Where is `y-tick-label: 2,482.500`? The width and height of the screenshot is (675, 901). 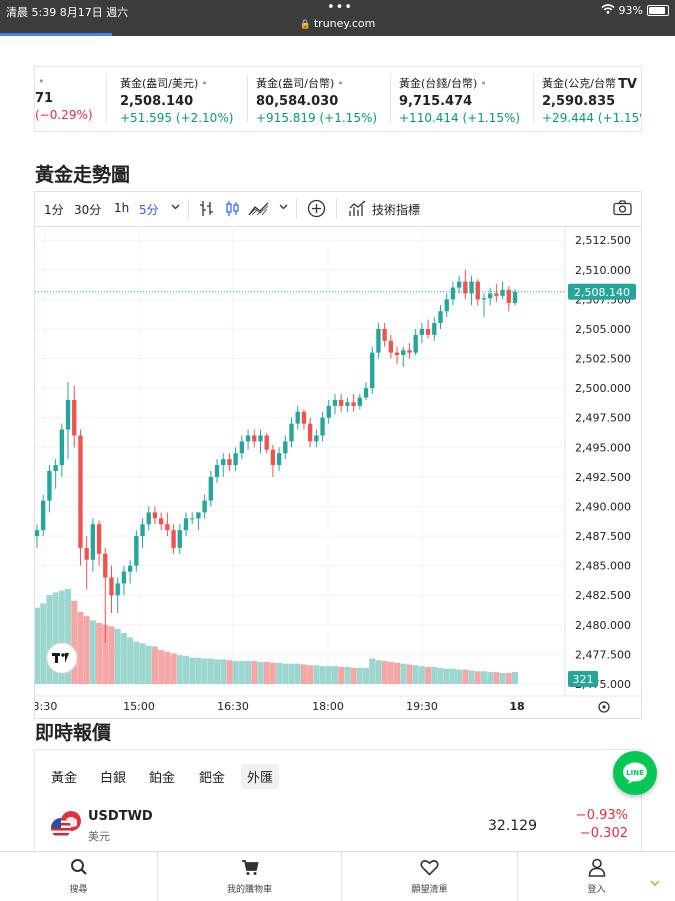
y-tick-label: 2,482.500 is located at coordinates (603, 595).